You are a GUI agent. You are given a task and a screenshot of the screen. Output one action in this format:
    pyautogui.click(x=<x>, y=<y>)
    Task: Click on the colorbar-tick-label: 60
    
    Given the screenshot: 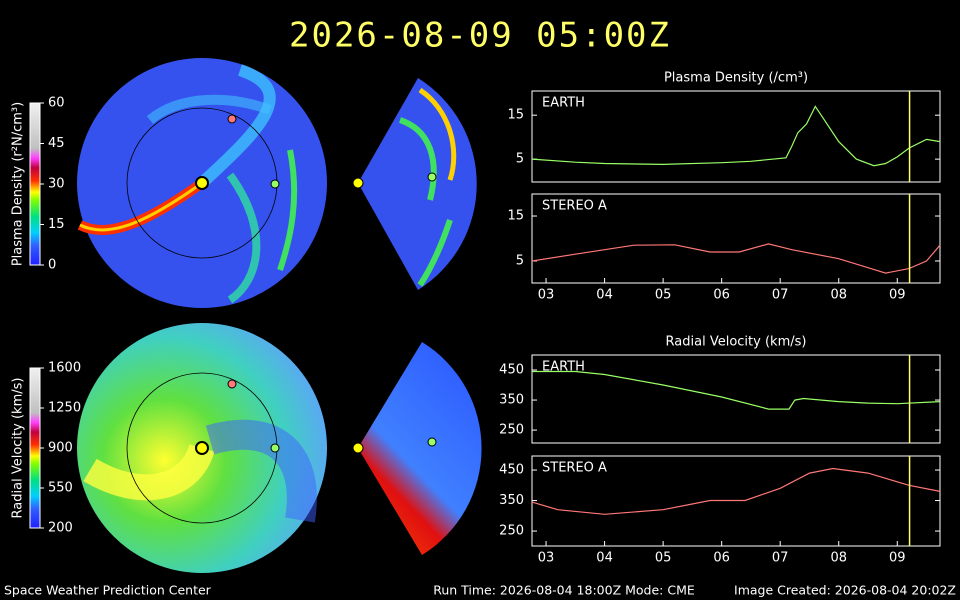 What is the action you would take?
    pyautogui.click(x=56, y=103)
    